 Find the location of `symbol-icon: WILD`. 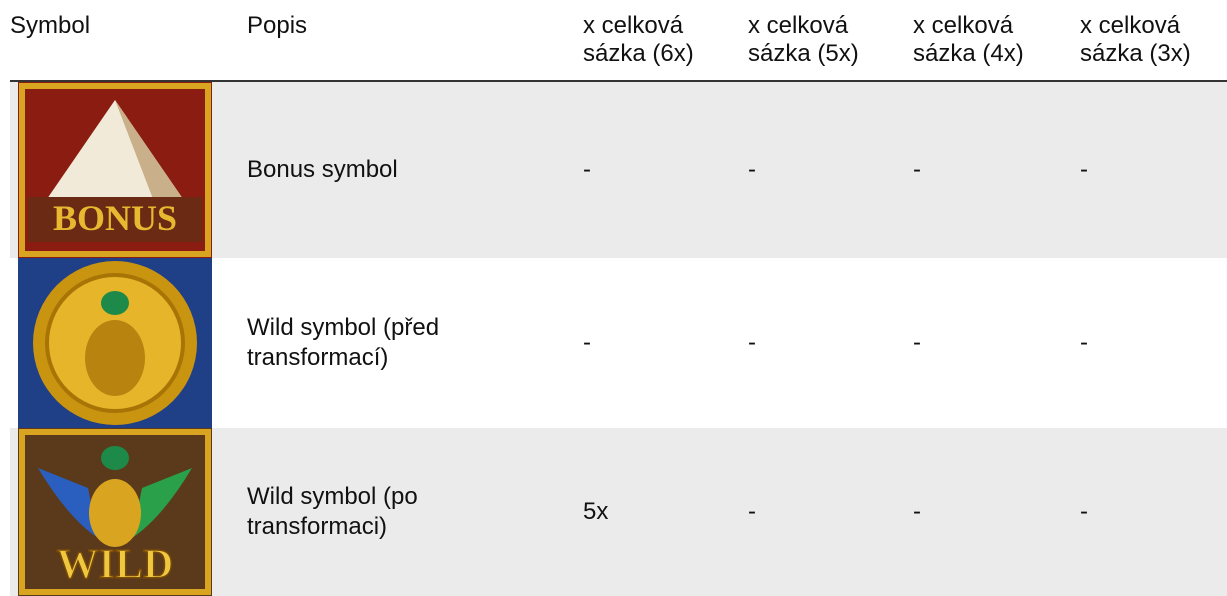

symbol-icon: WILD is located at coordinates (115, 512).